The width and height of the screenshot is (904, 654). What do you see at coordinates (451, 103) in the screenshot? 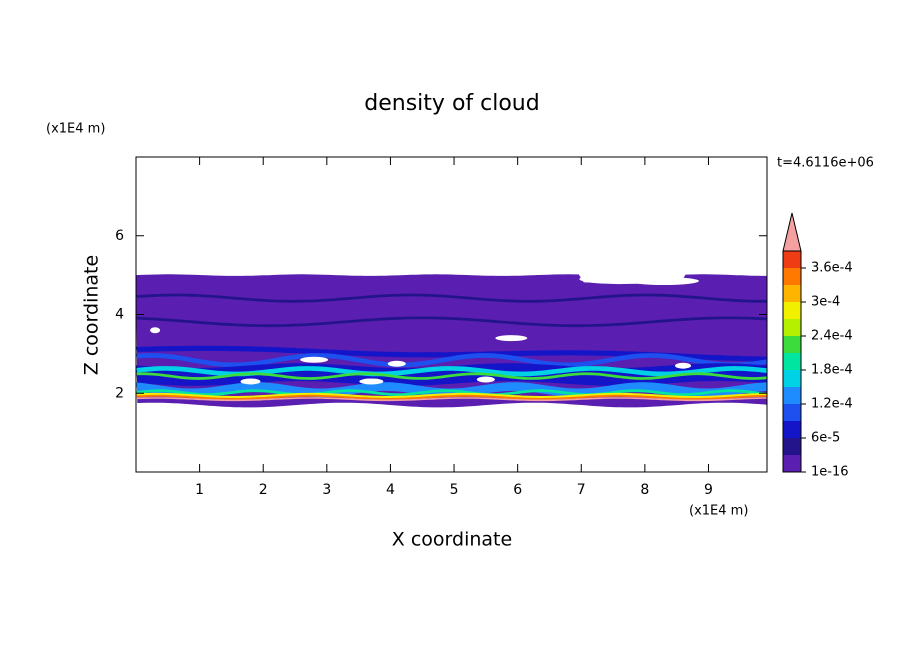
I see `chart-title: density of cloud` at bounding box center [451, 103].